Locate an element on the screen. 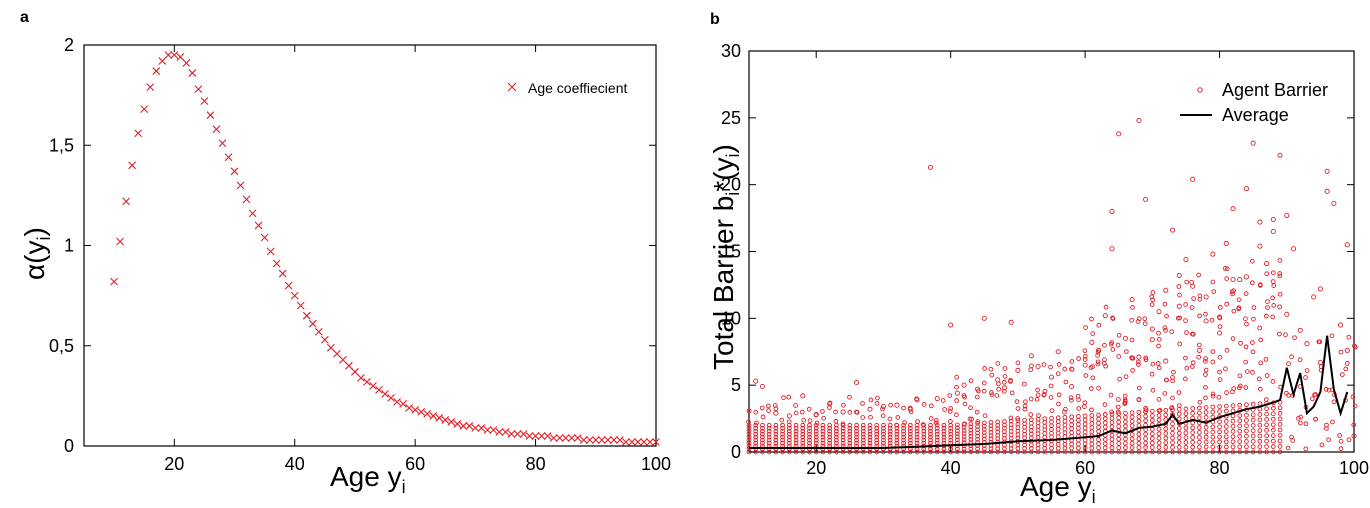  panel-b-y-title-main: Total Barrier b is located at coordinates (723, 283).